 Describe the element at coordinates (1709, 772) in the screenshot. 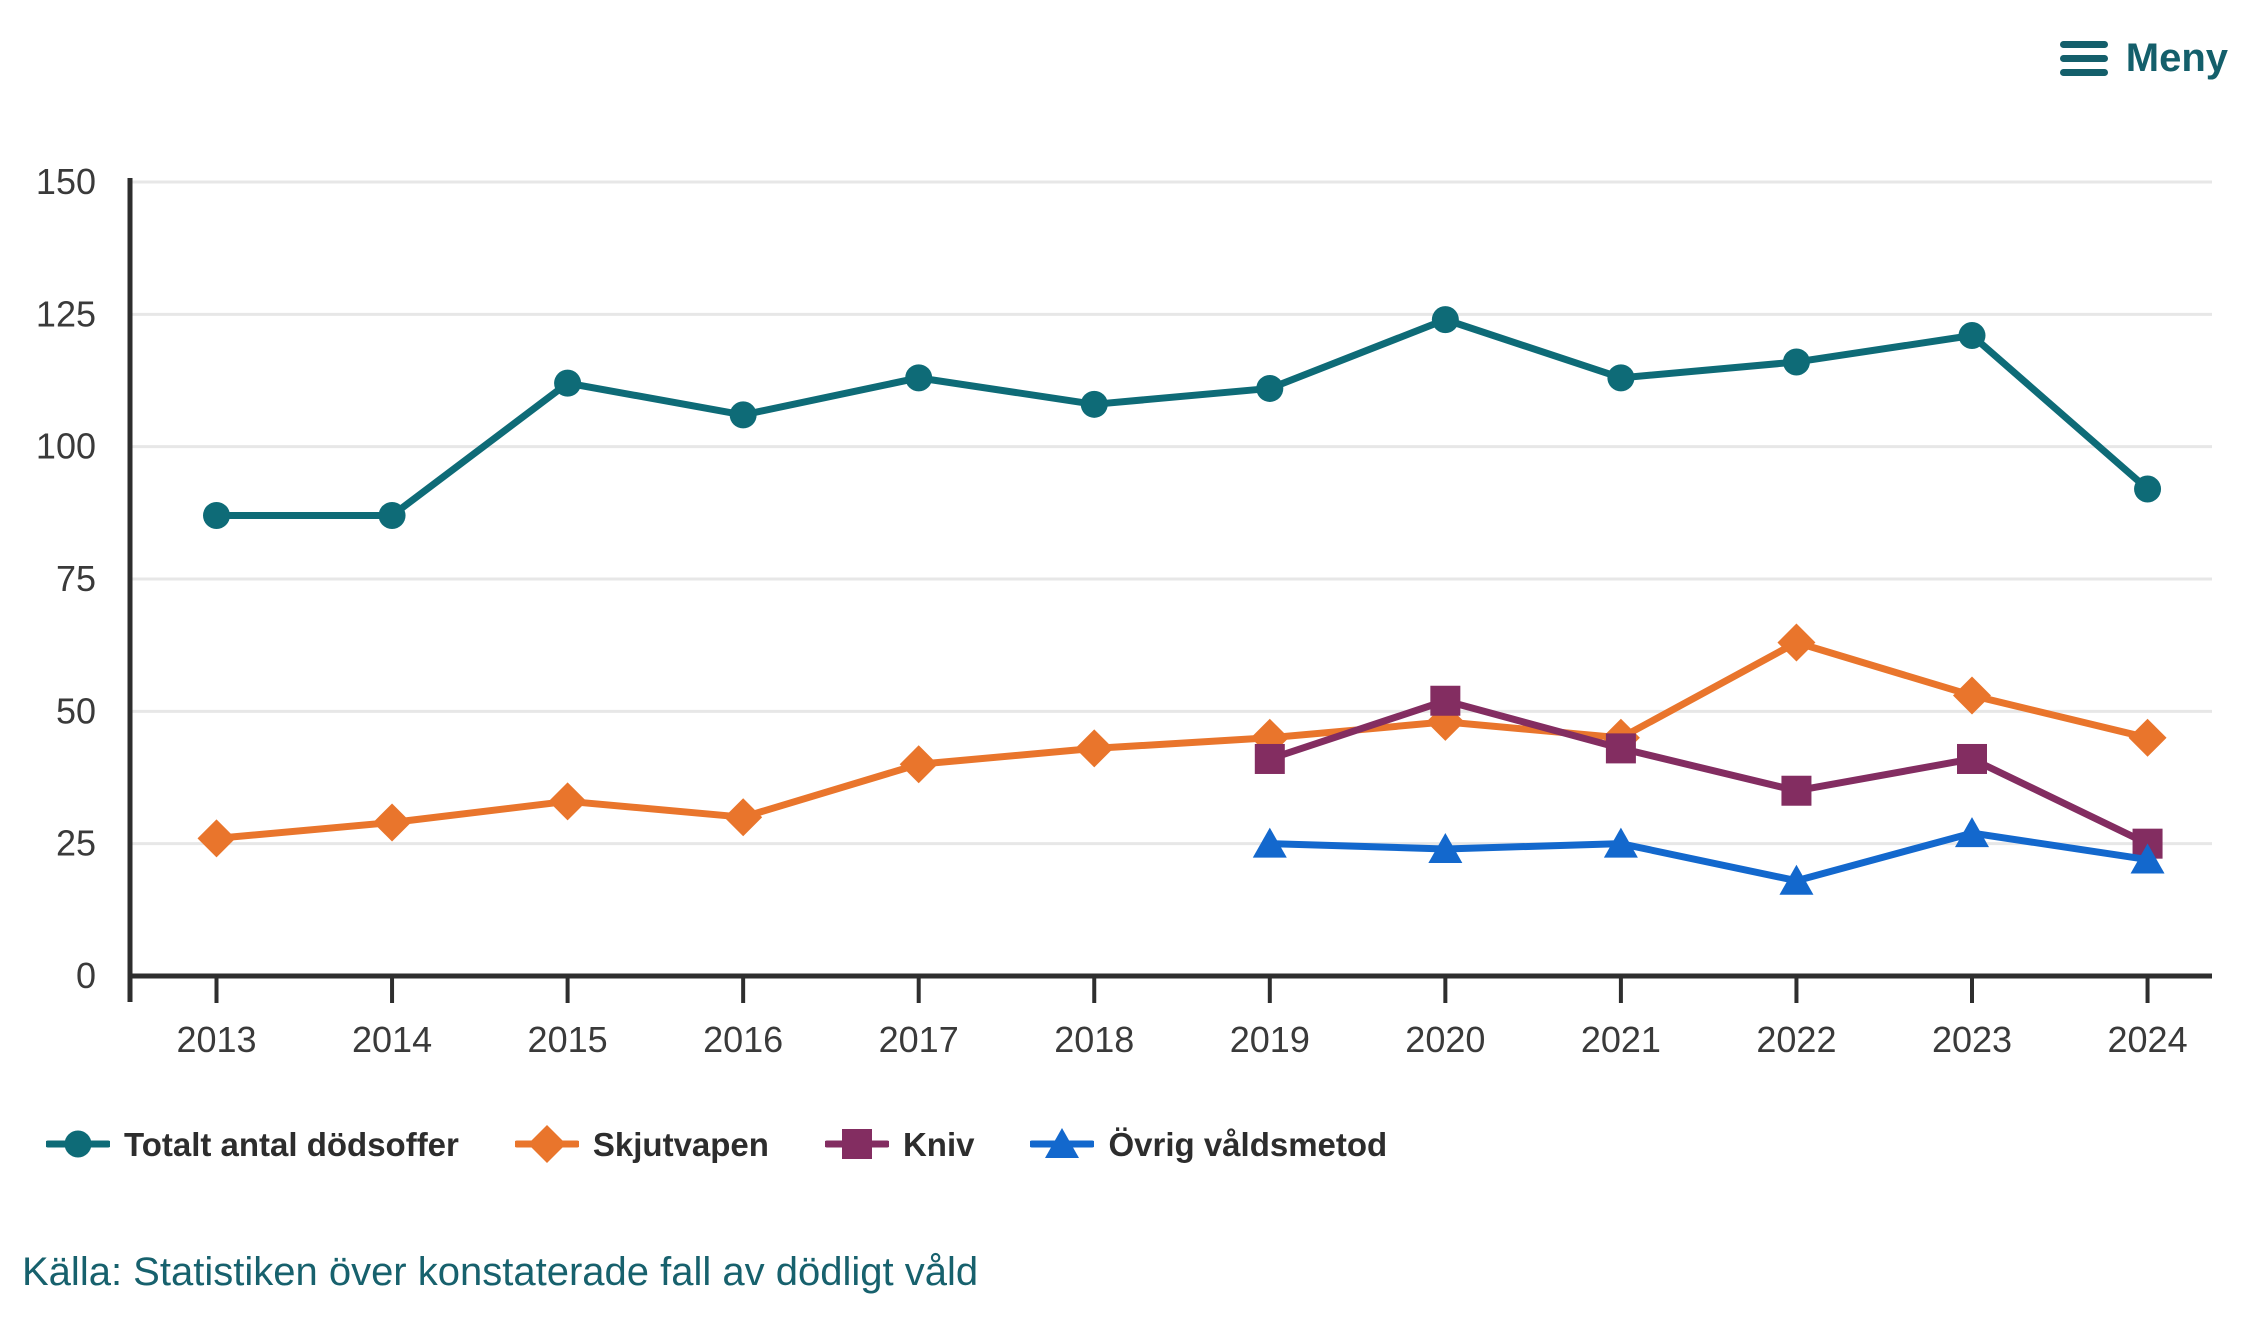

I see `series-kniv-line` at that location.